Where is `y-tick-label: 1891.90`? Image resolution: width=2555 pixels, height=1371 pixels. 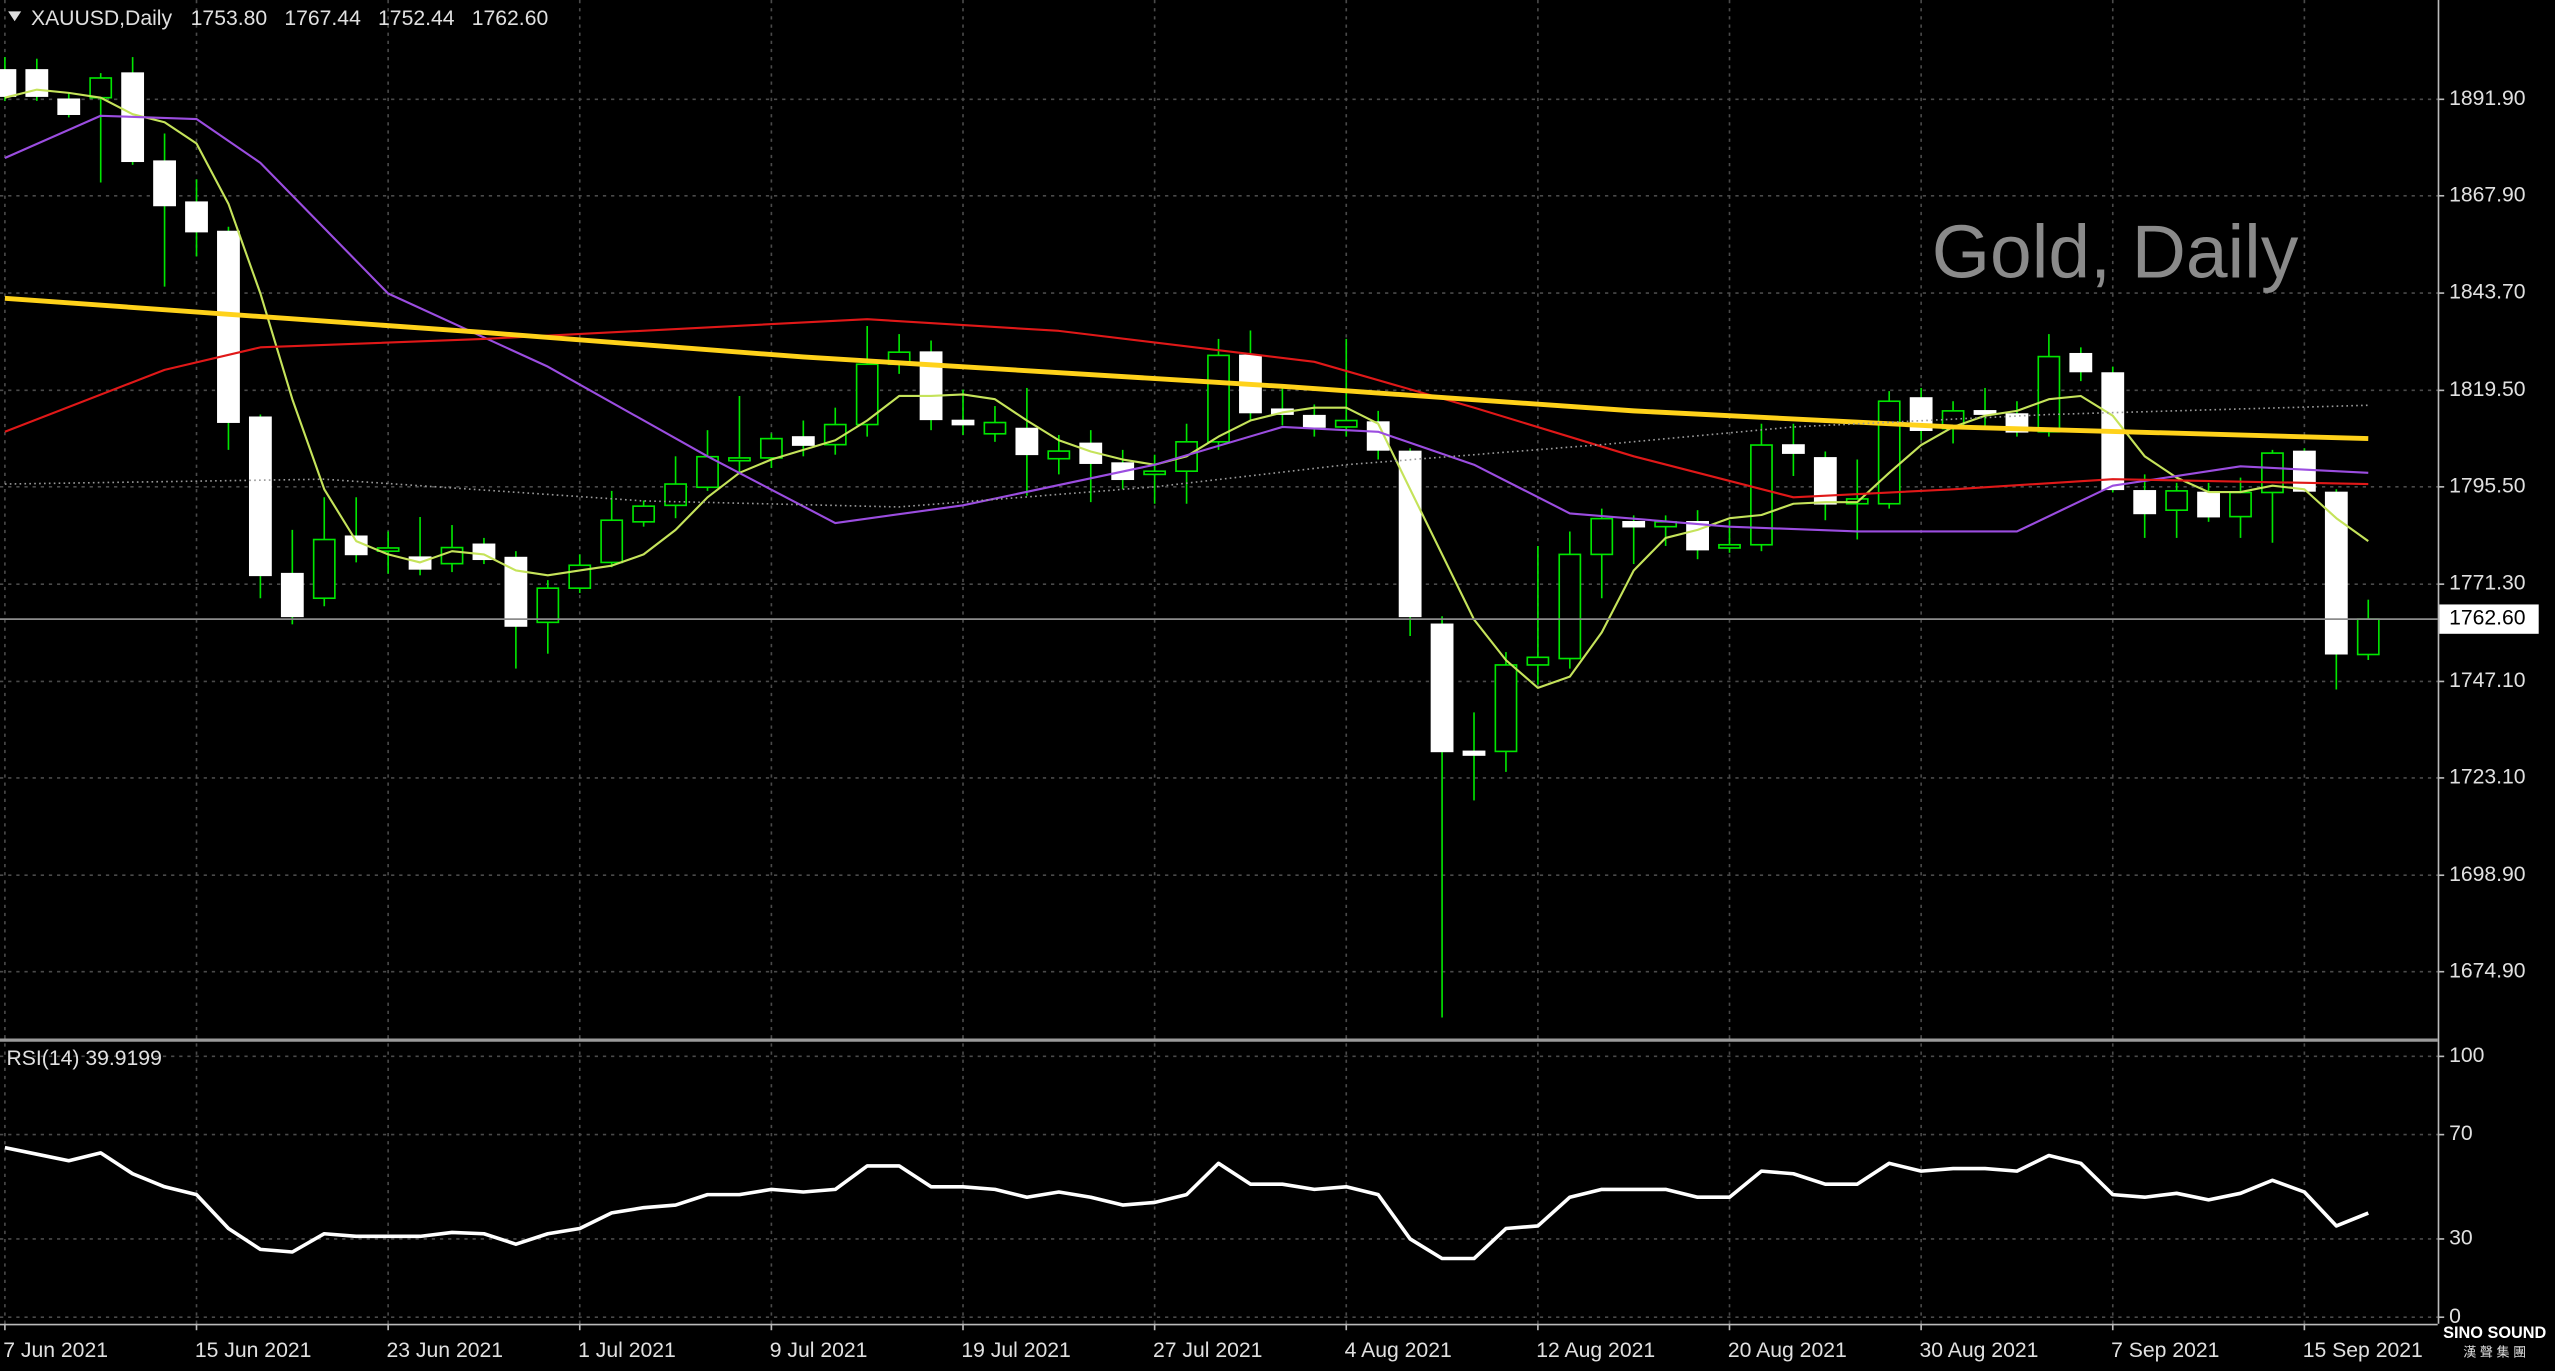 y-tick-label: 1891.90 is located at coordinates (2487, 98).